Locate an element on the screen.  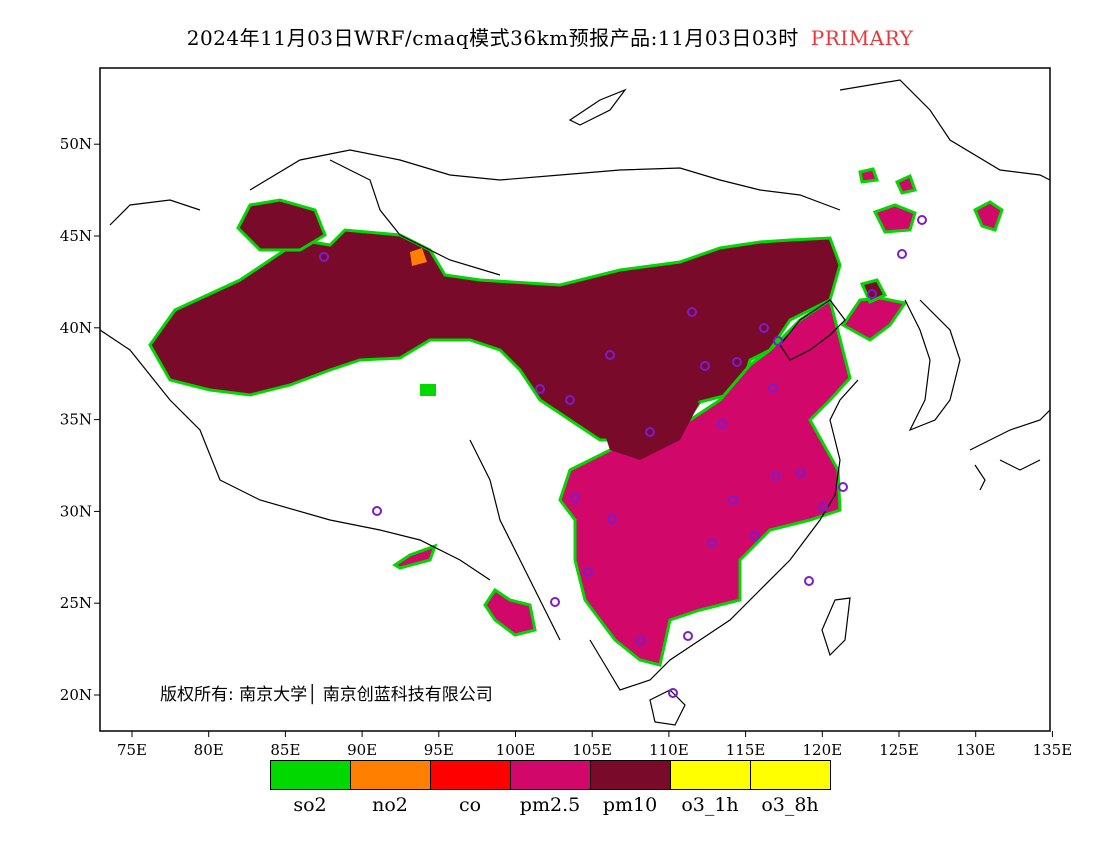
legend-item: o3_8h is located at coordinates (790, 788).